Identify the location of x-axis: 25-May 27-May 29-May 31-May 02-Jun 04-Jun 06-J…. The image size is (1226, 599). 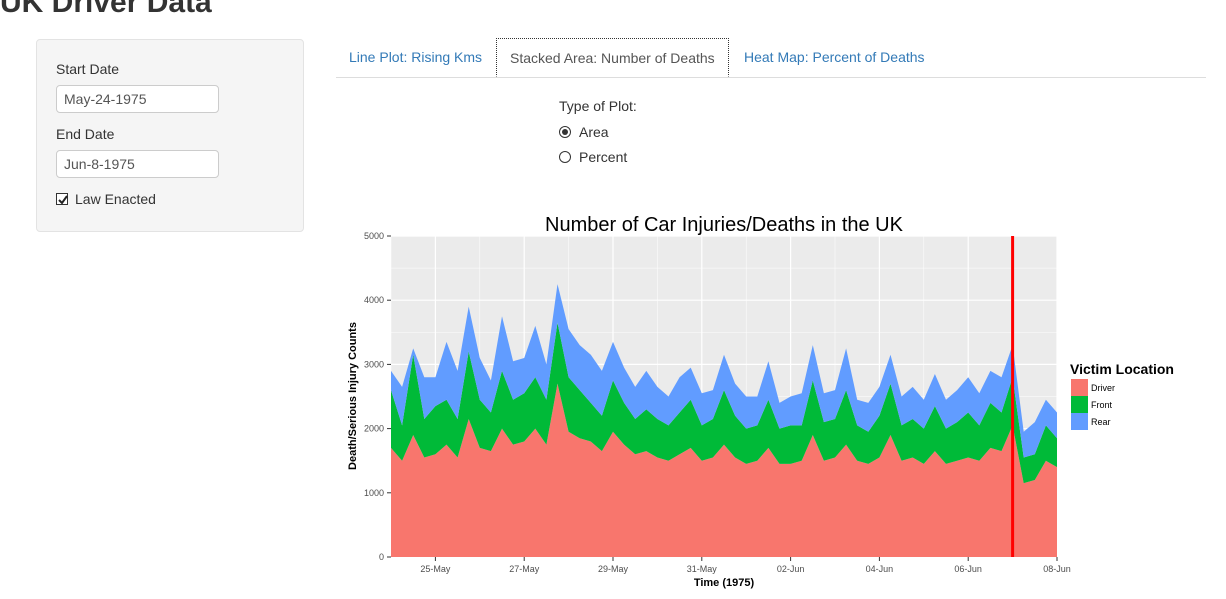
(745, 565).